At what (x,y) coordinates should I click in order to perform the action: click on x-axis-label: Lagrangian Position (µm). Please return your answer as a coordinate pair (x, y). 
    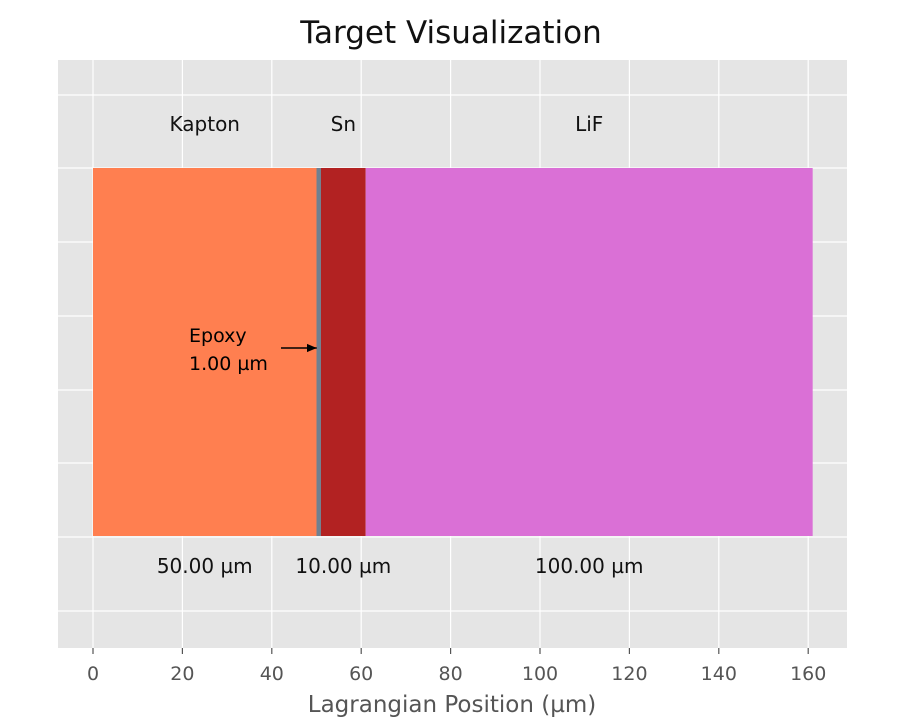
    Looking at the image, I should click on (452, 705).